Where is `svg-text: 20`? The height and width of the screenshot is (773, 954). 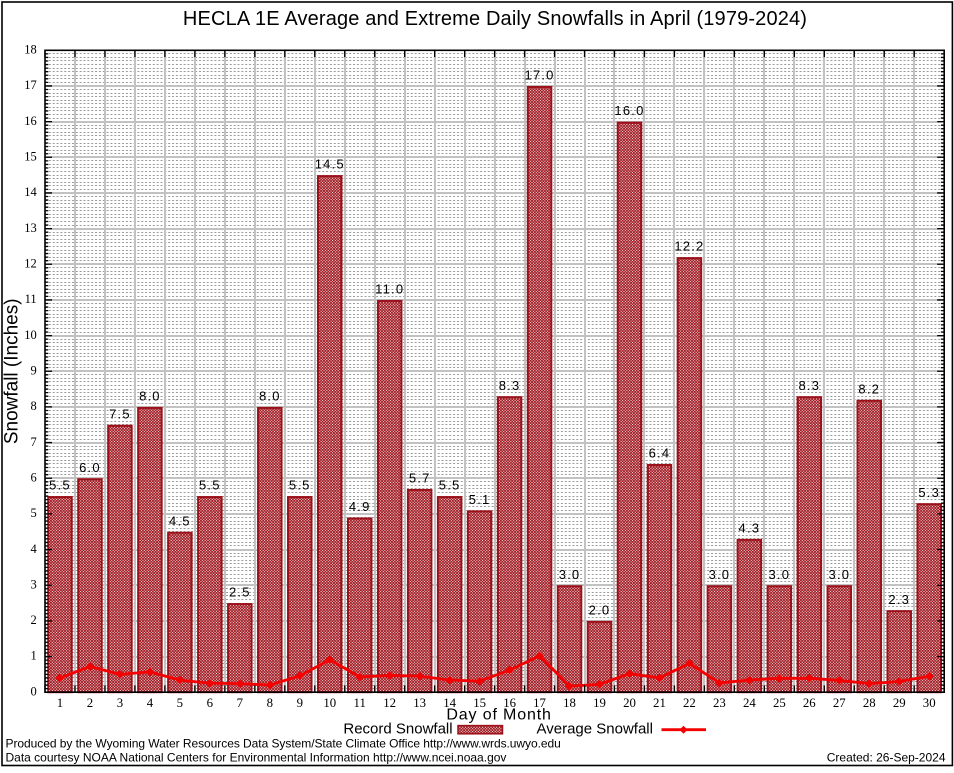 svg-text: 20 is located at coordinates (629, 703).